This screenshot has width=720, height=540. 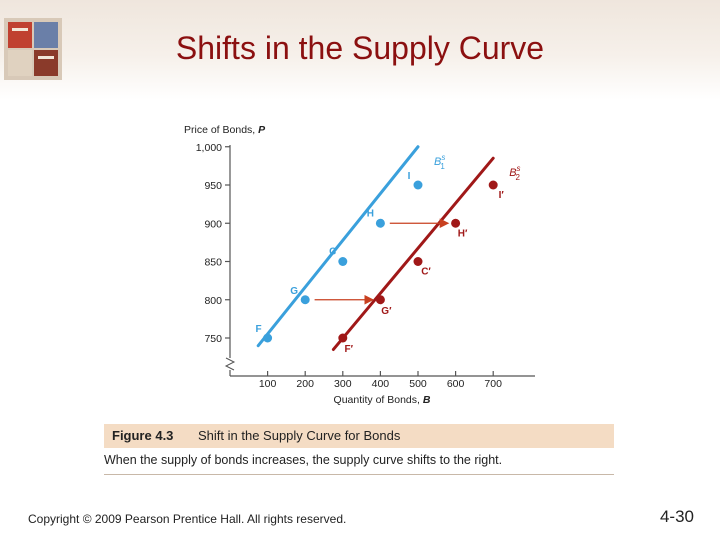 What do you see at coordinates (268, 338) in the screenshot?
I see `point-f` at bounding box center [268, 338].